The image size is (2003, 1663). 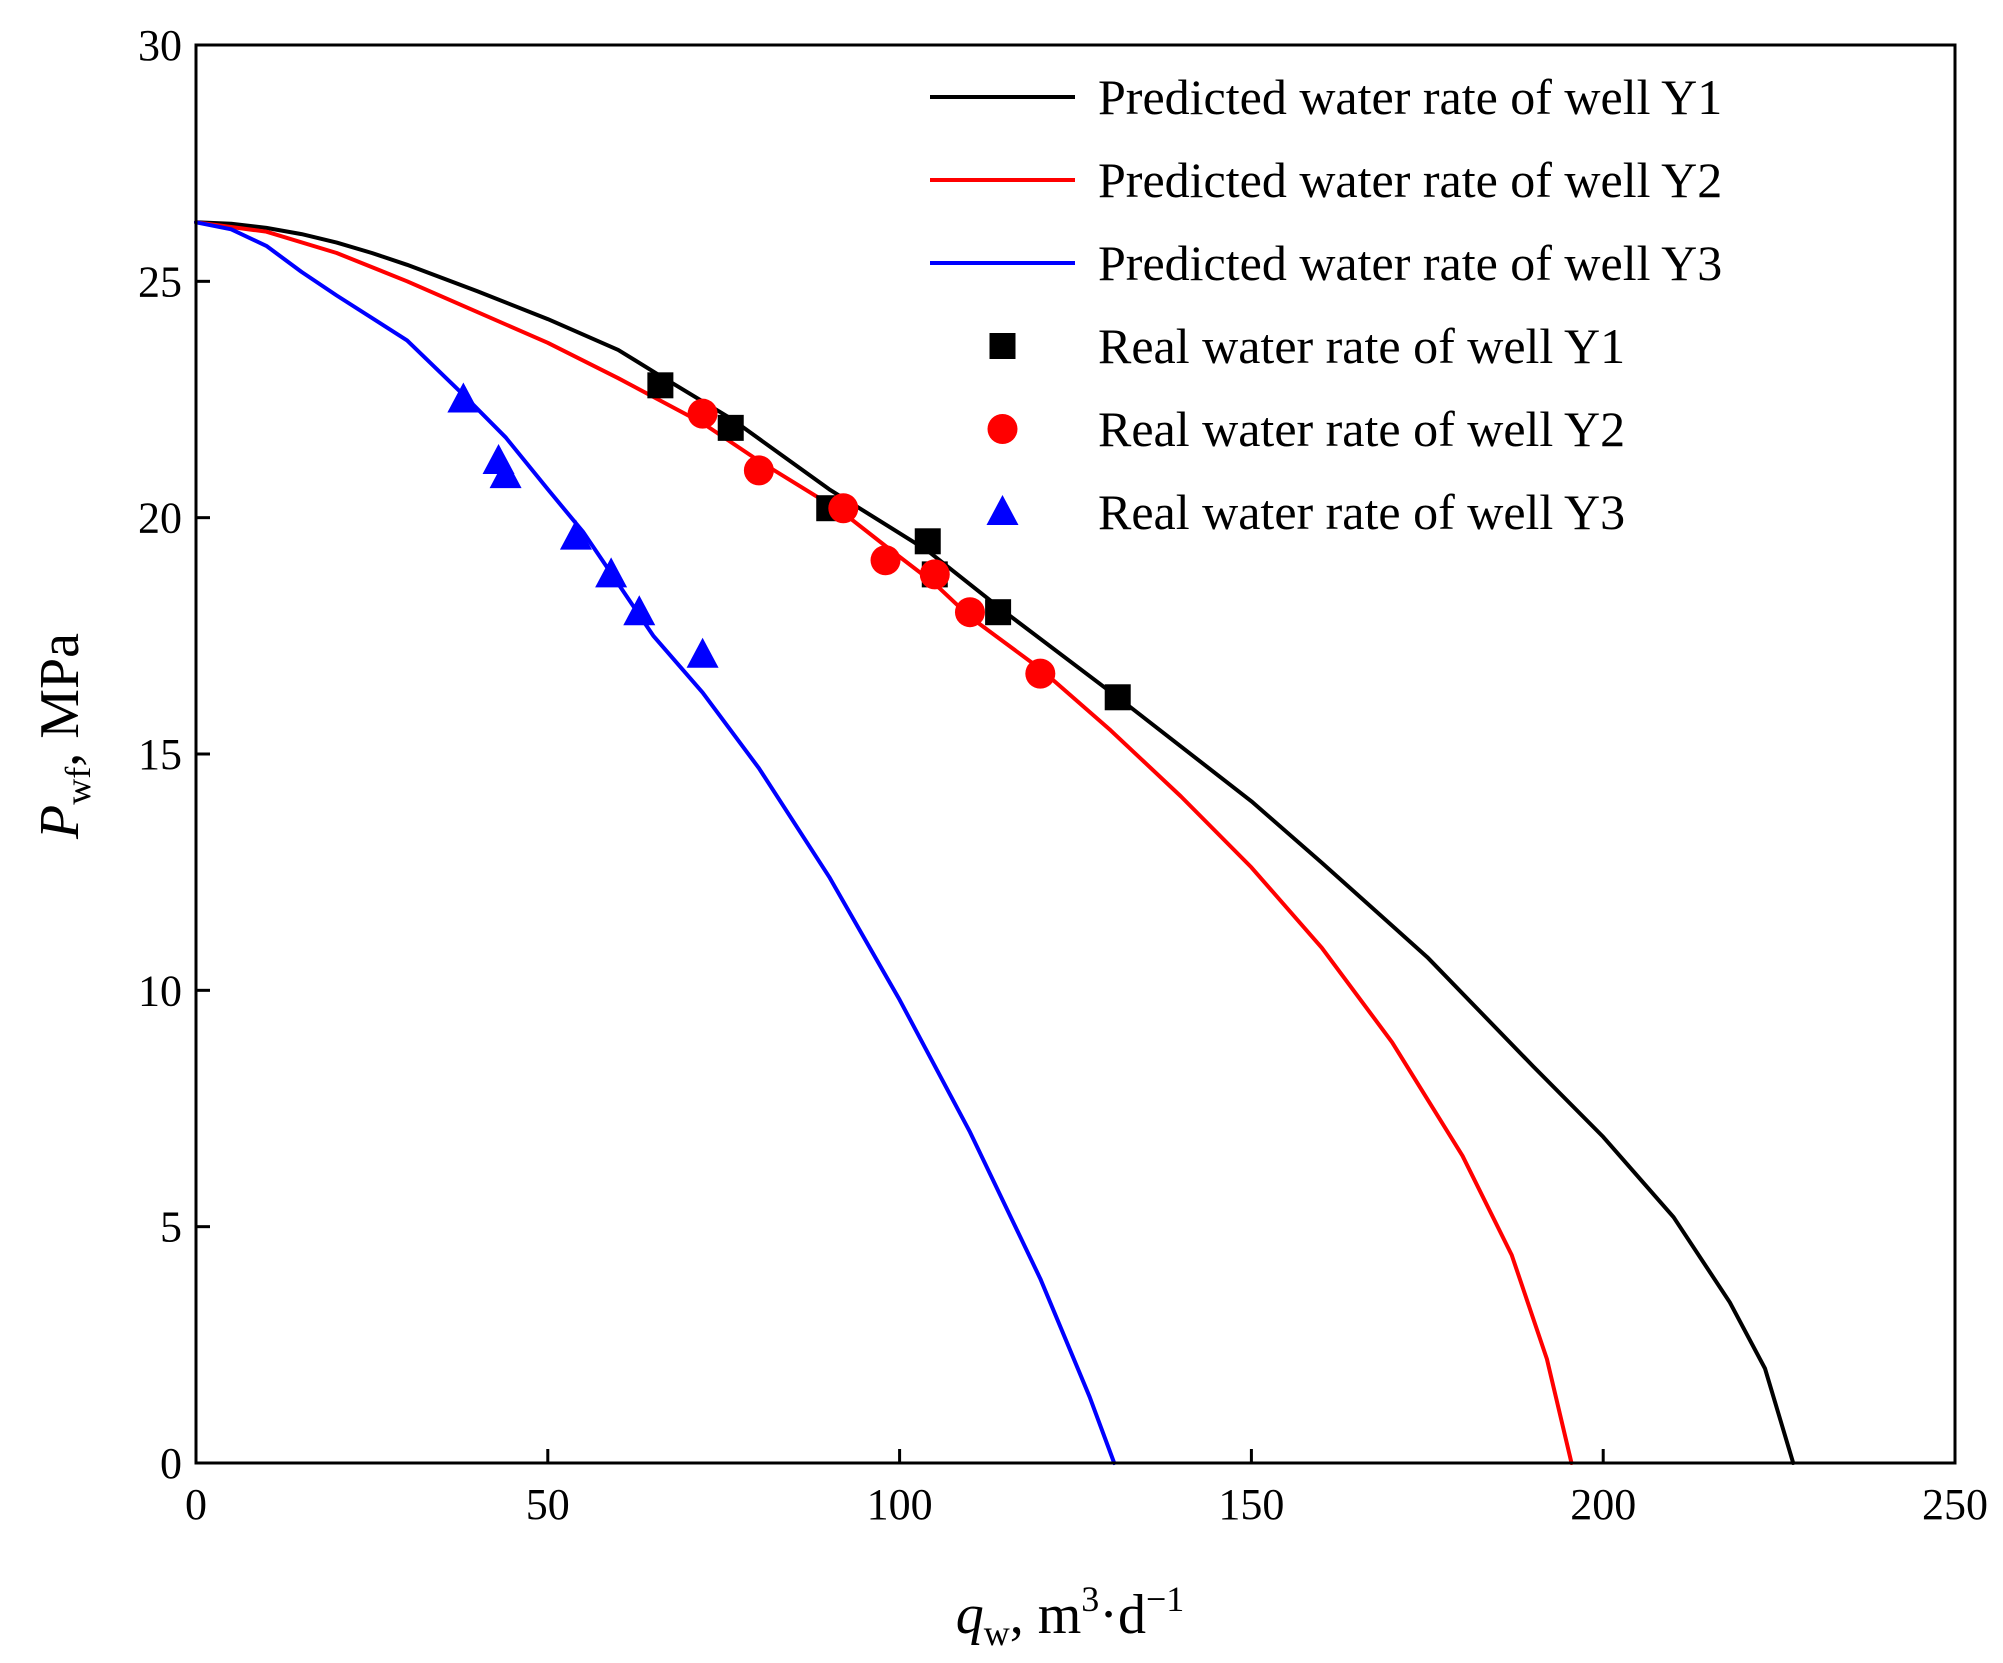 I want to click on legend-label-predicted-water-rate-of-well-y1: Predicted water rate of well Y1, so click(x=1410, y=97).